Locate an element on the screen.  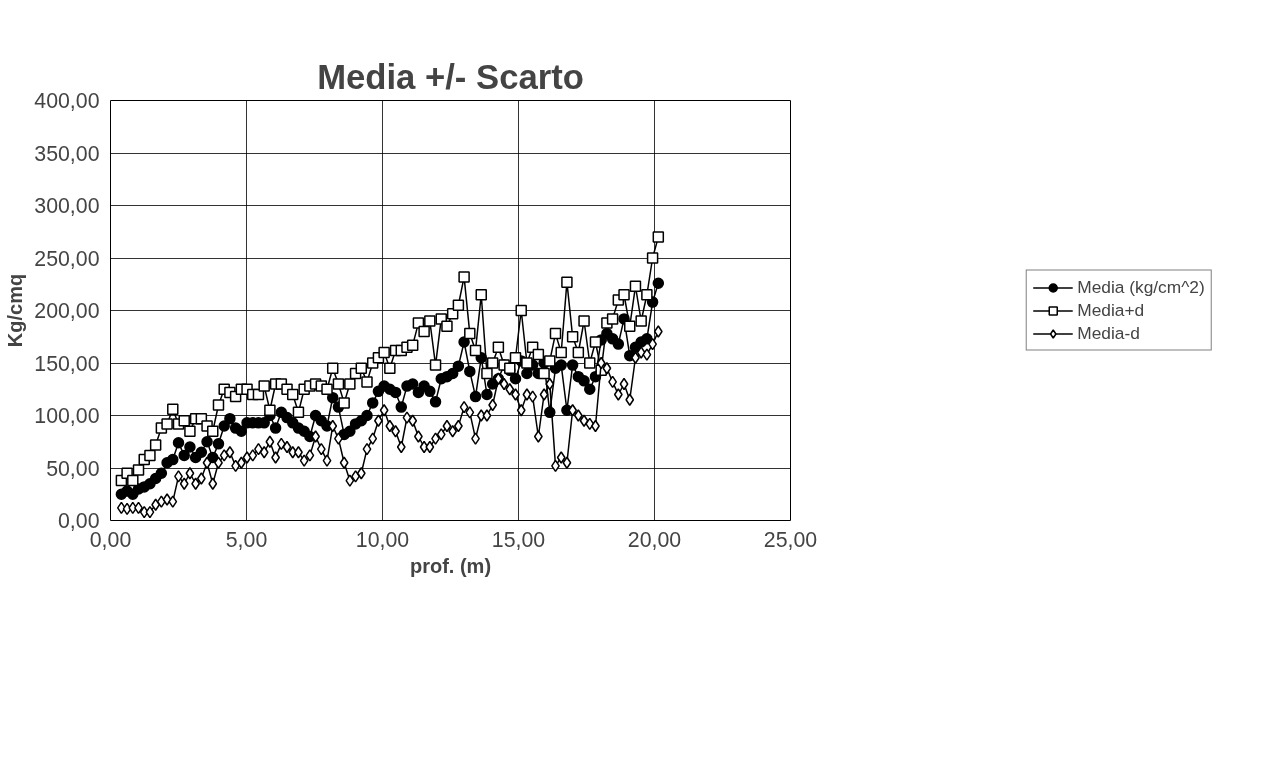
x-tick-label: 15,00 is located at coordinates (518, 539).